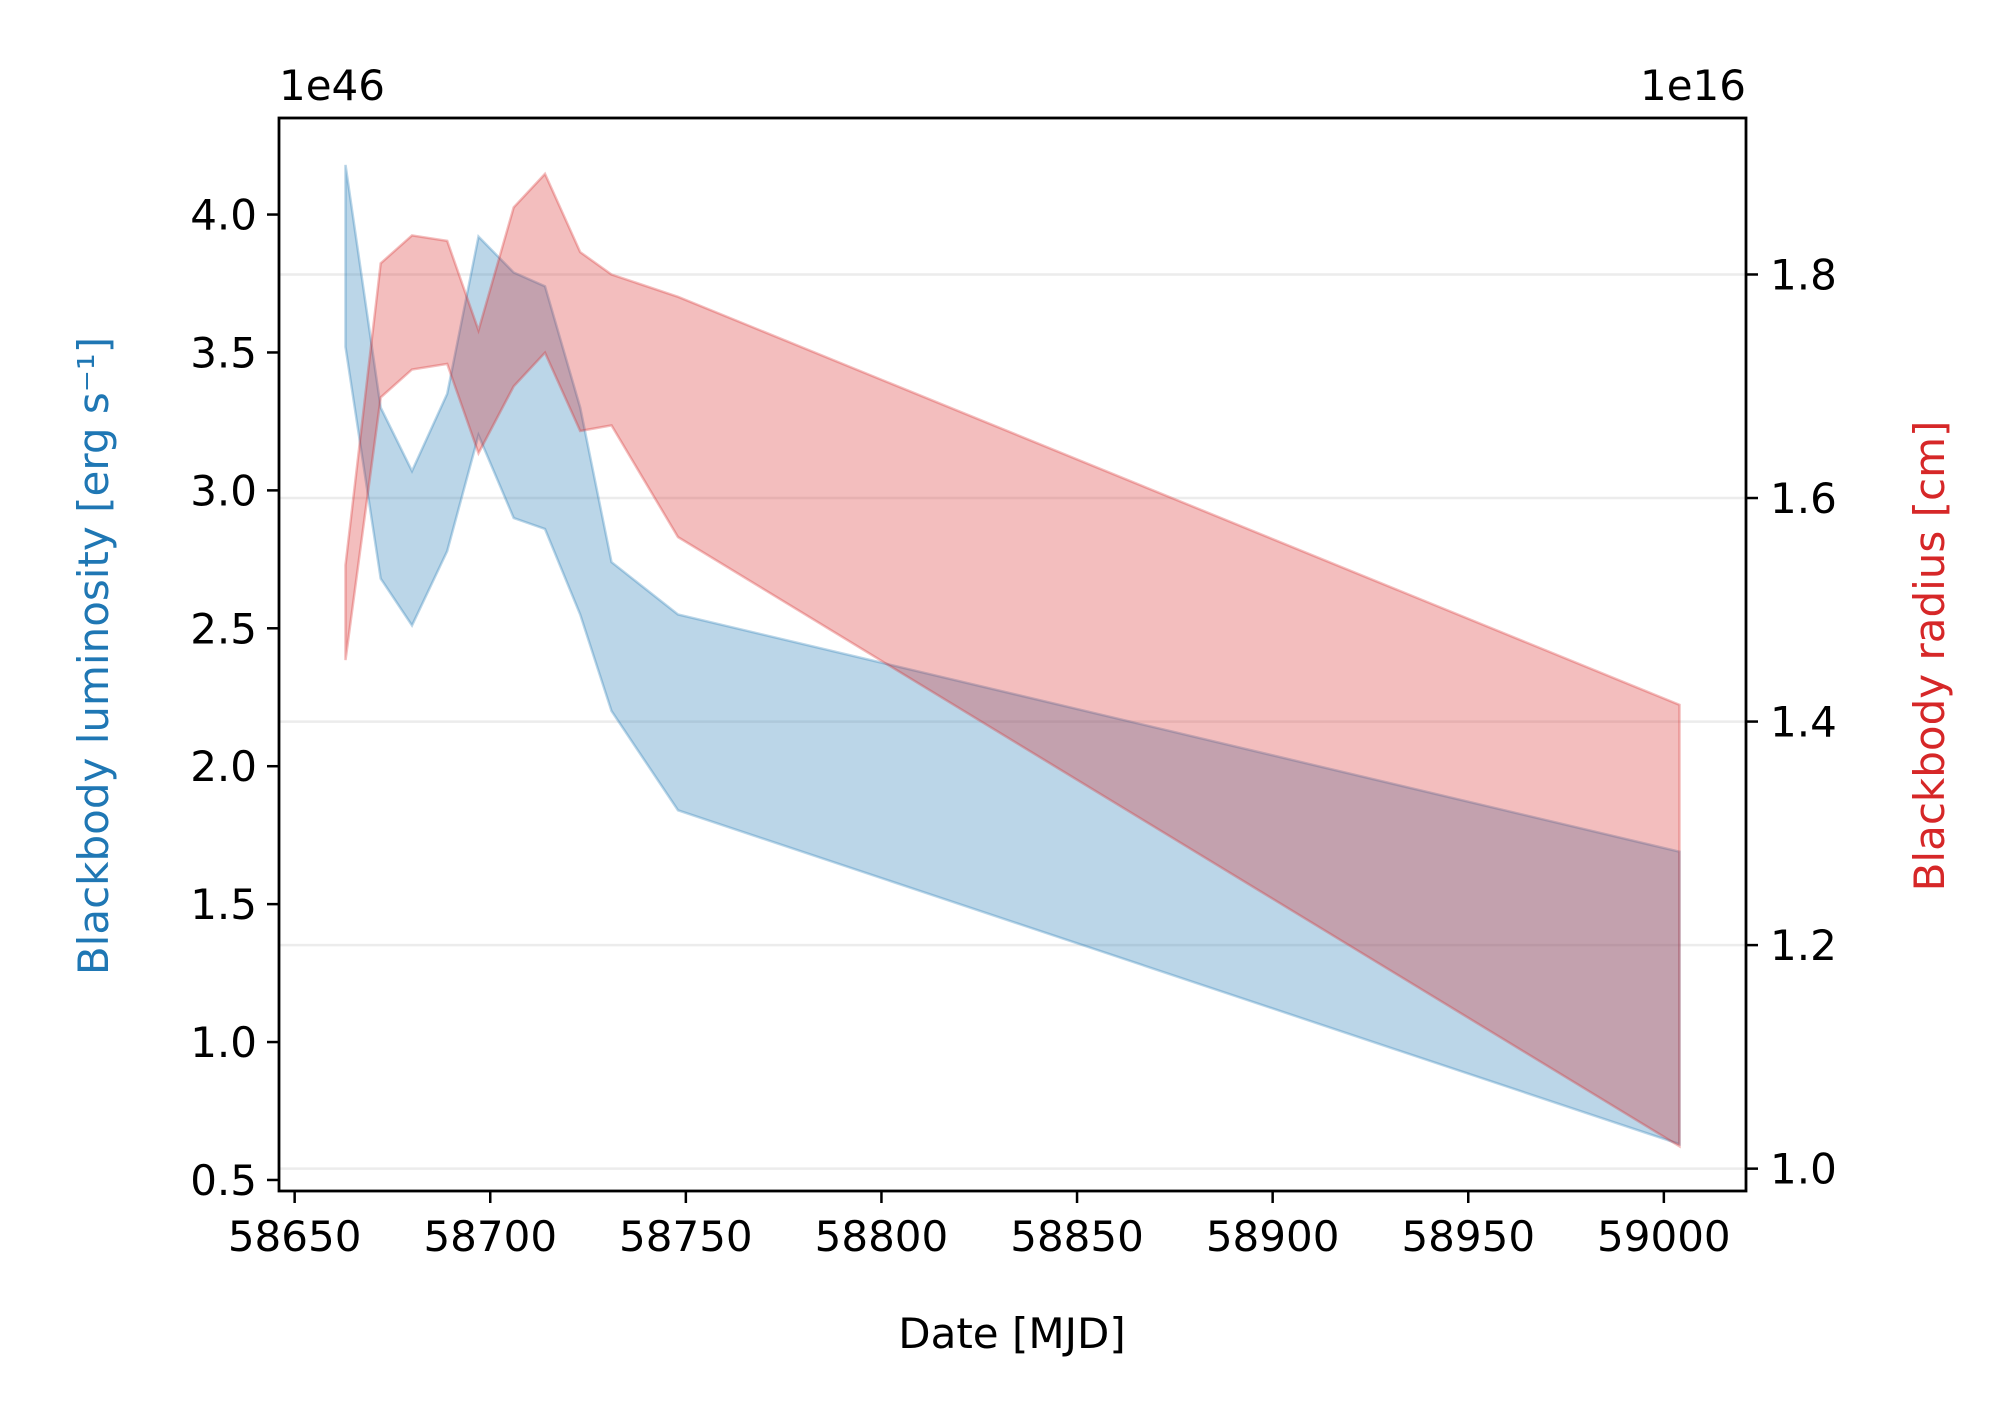 Image resolution: width=2000 pixels, height=1414 pixels. What do you see at coordinates (1803, 945) in the screenshot?
I see `y-right-tick-label-1: 1.2` at bounding box center [1803, 945].